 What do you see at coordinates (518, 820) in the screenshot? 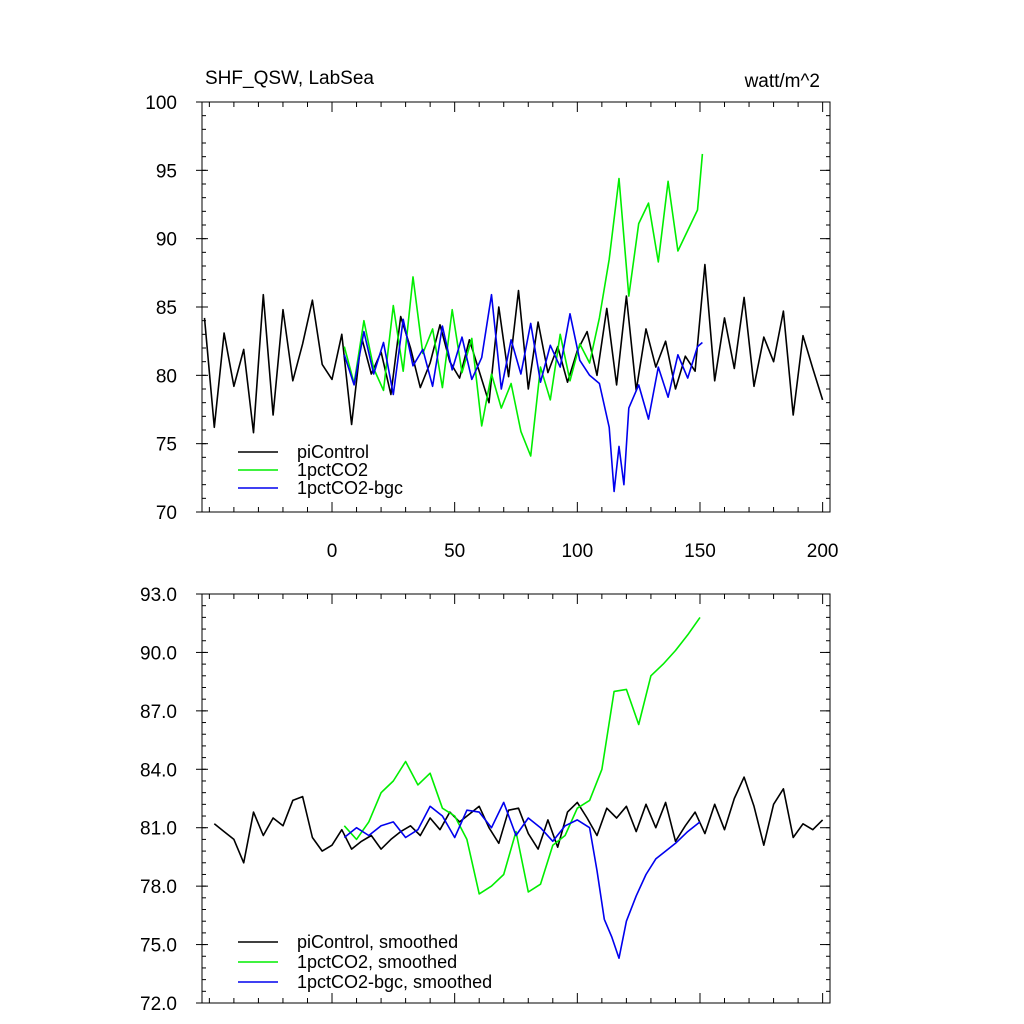
I see `series-line-picontrol-smoothed` at bounding box center [518, 820].